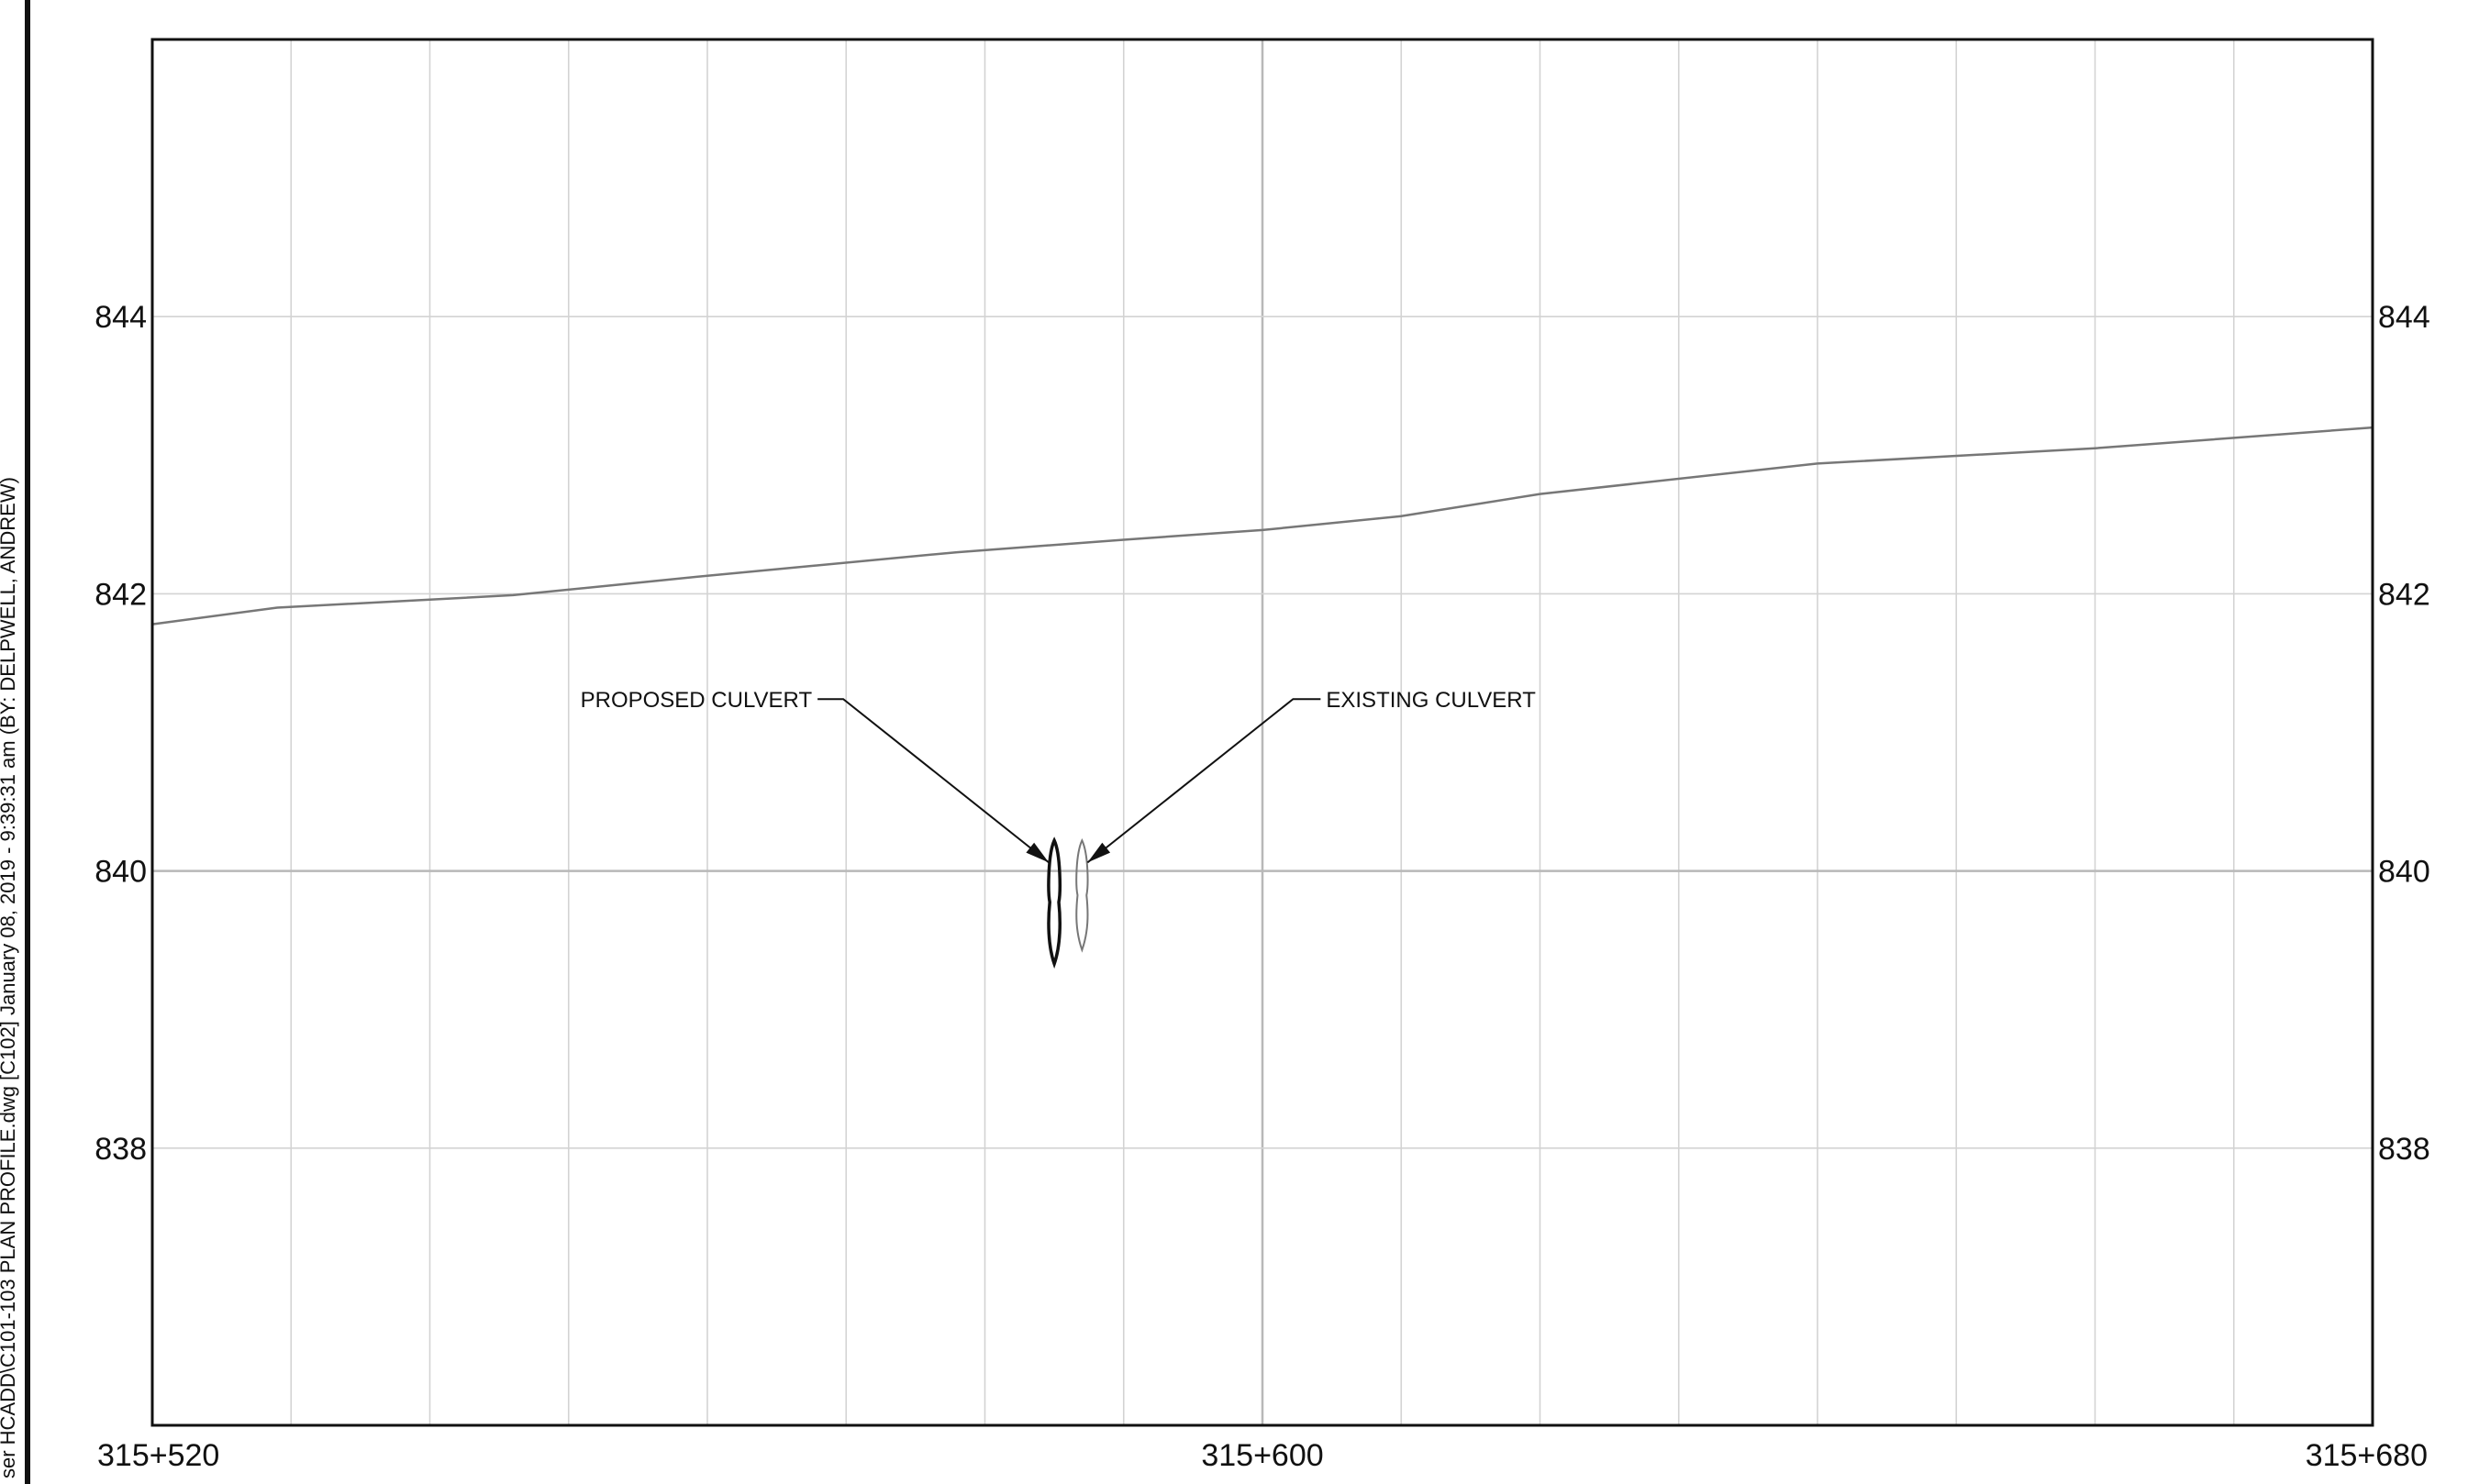 This screenshot has height=1484, width=2479. Describe the element at coordinates (2404, 872) in the screenshot. I see `y-tick-label-right: 840` at that location.